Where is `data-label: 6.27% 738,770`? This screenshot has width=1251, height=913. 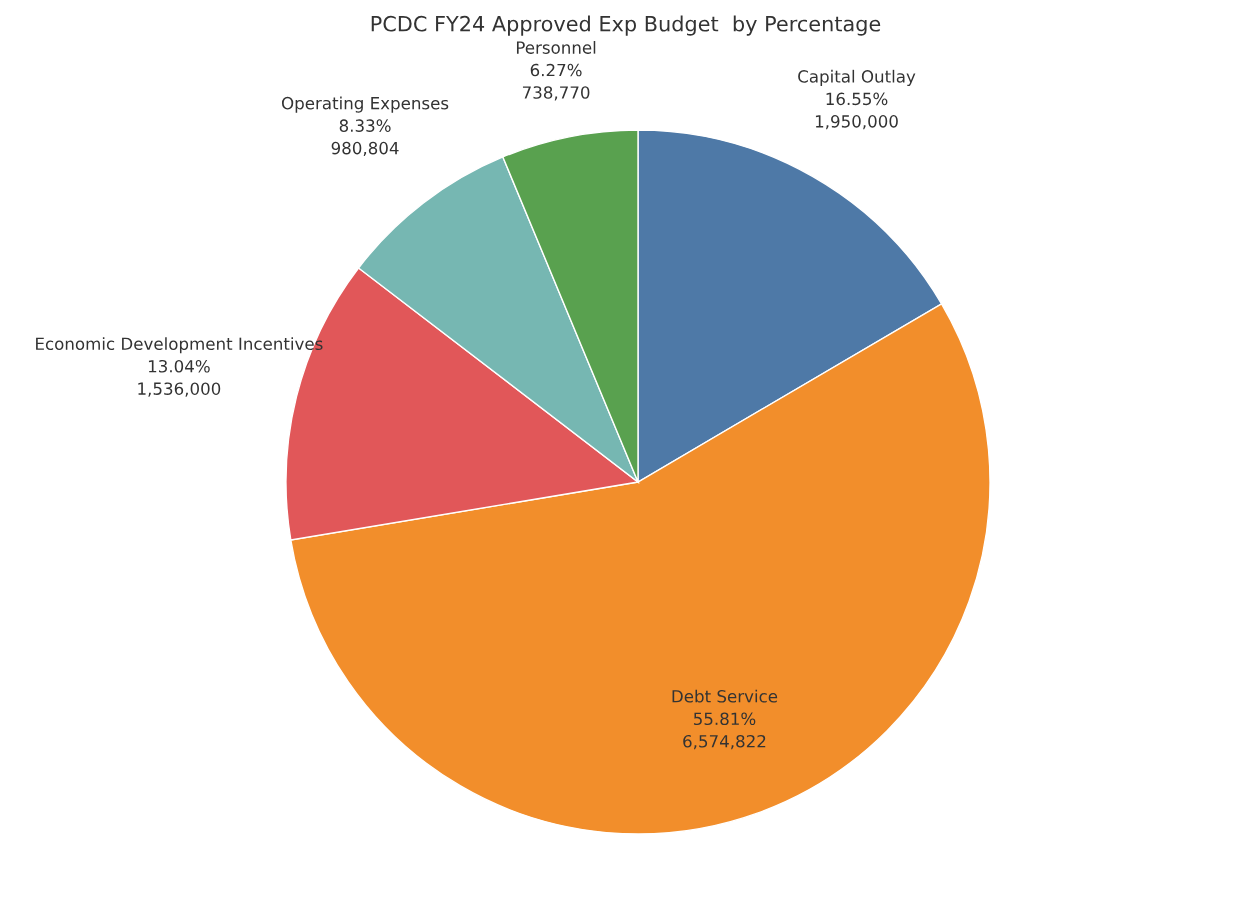 data-label: 6.27% 738,770 is located at coordinates (556, 82).